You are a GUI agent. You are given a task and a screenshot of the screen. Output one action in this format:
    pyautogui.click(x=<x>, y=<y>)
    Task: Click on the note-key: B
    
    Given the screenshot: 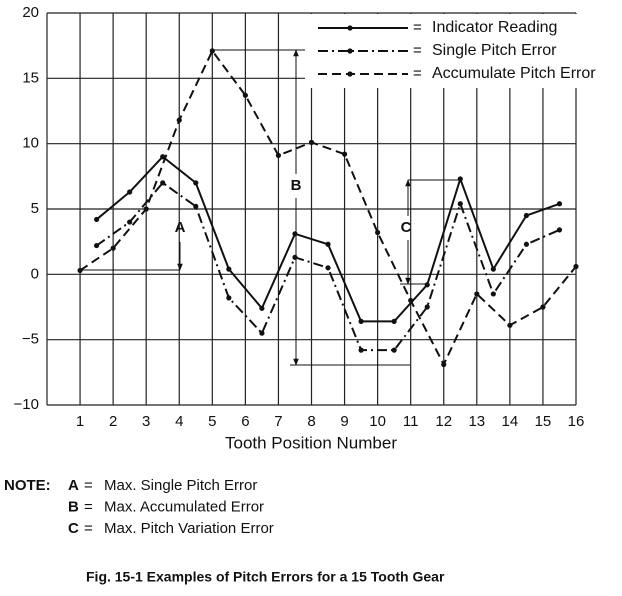 What is the action you would take?
    pyautogui.click(x=73, y=506)
    